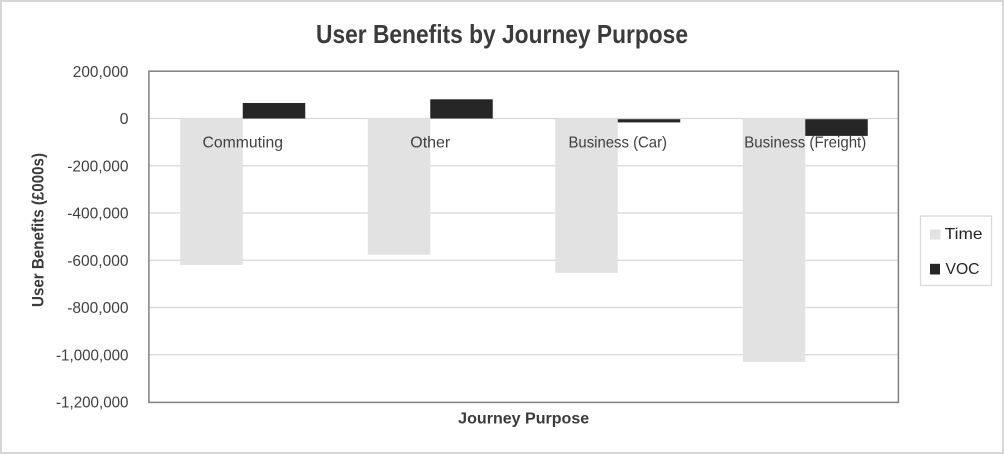 Image resolution: width=1004 pixels, height=454 pixels. What do you see at coordinates (124, 119) in the screenshot?
I see `svg-text: 0` at bounding box center [124, 119].